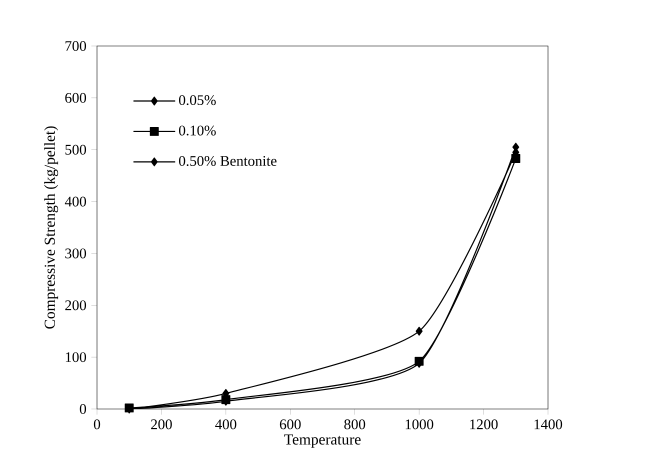 The width and height of the screenshot is (645, 473). What do you see at coordinates (228, 161) in the screenshot?
I see `legend-label: 0.50% Bentonite` at bounding box center [228, 161].